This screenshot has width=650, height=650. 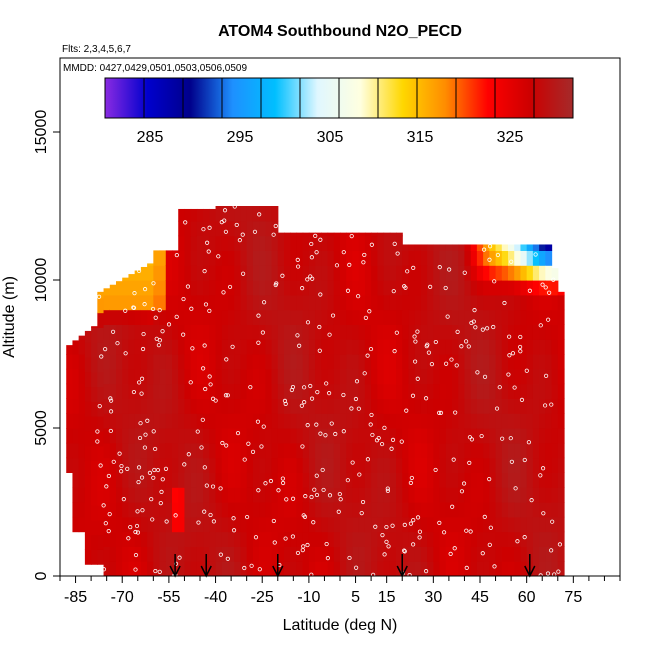 What do you see at coordinates (9, 317) in the screenshot?
I see `y-axis-label: Altitude (m)` at bounding box center [9, 317].